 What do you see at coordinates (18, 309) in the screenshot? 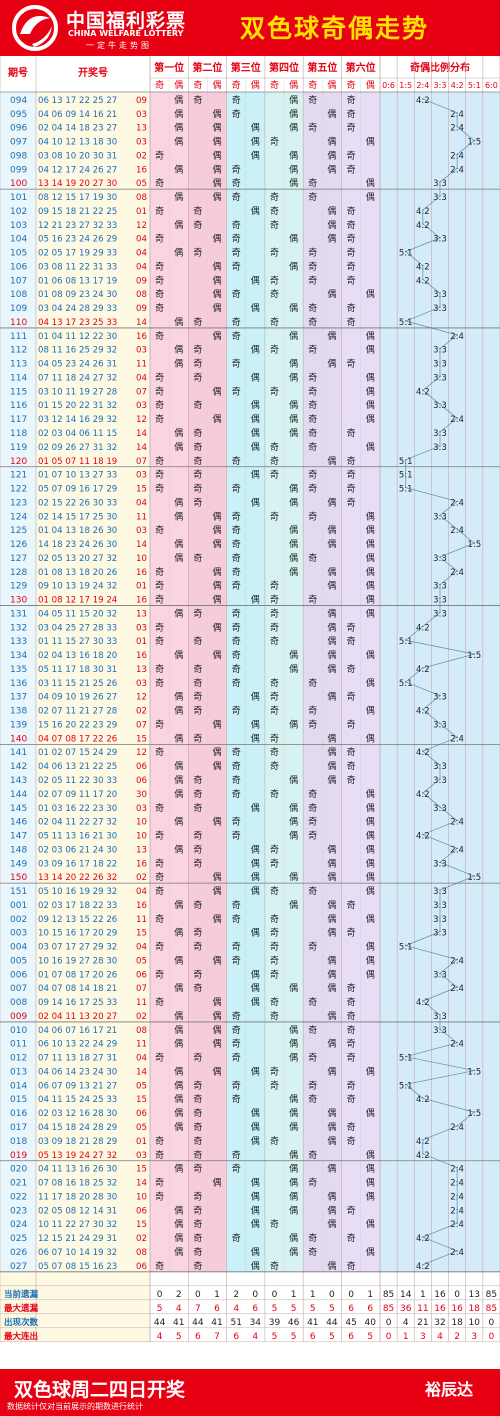
I see `issue-cell: 109` at bounding box center [18, 309].